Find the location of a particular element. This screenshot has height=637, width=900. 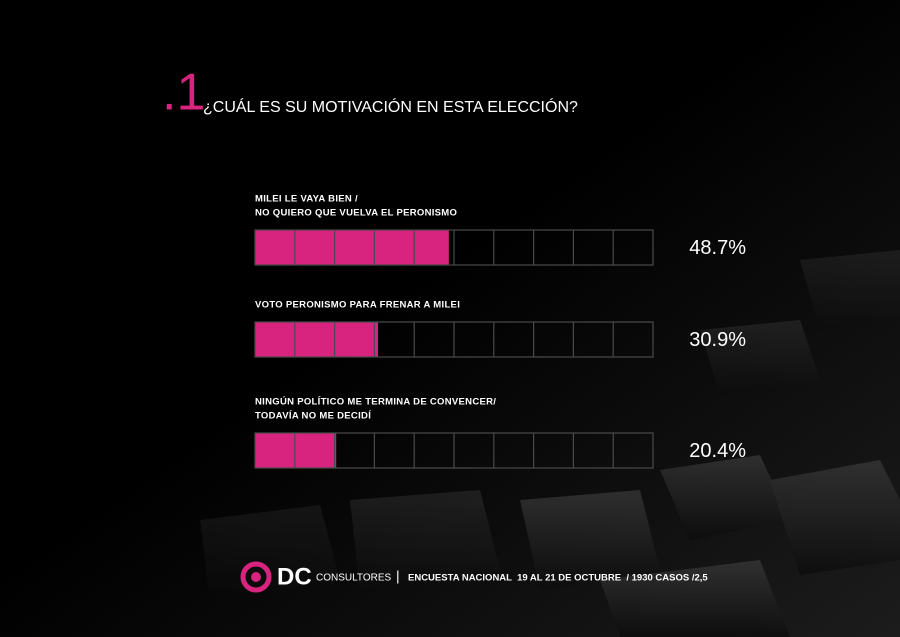

logo-ring is located at coordinates (256, 577).